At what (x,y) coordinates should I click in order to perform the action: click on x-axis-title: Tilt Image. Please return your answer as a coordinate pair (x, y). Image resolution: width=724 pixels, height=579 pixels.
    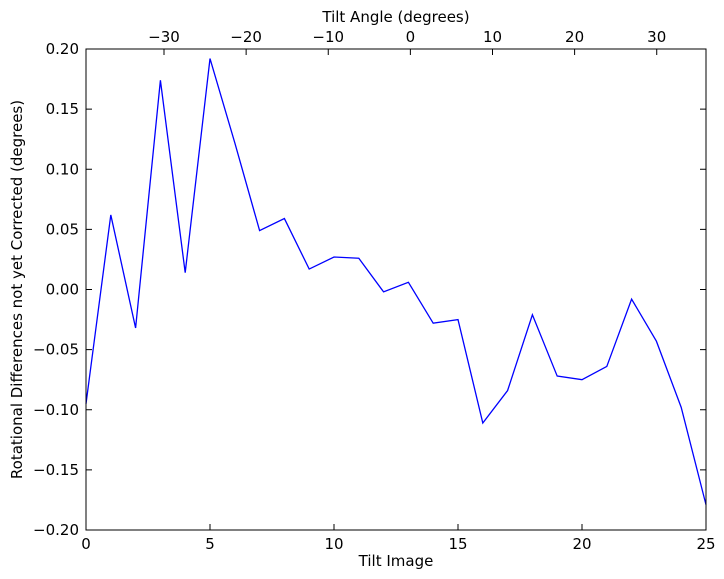
    Looking at the image, I should click on (396, 561).